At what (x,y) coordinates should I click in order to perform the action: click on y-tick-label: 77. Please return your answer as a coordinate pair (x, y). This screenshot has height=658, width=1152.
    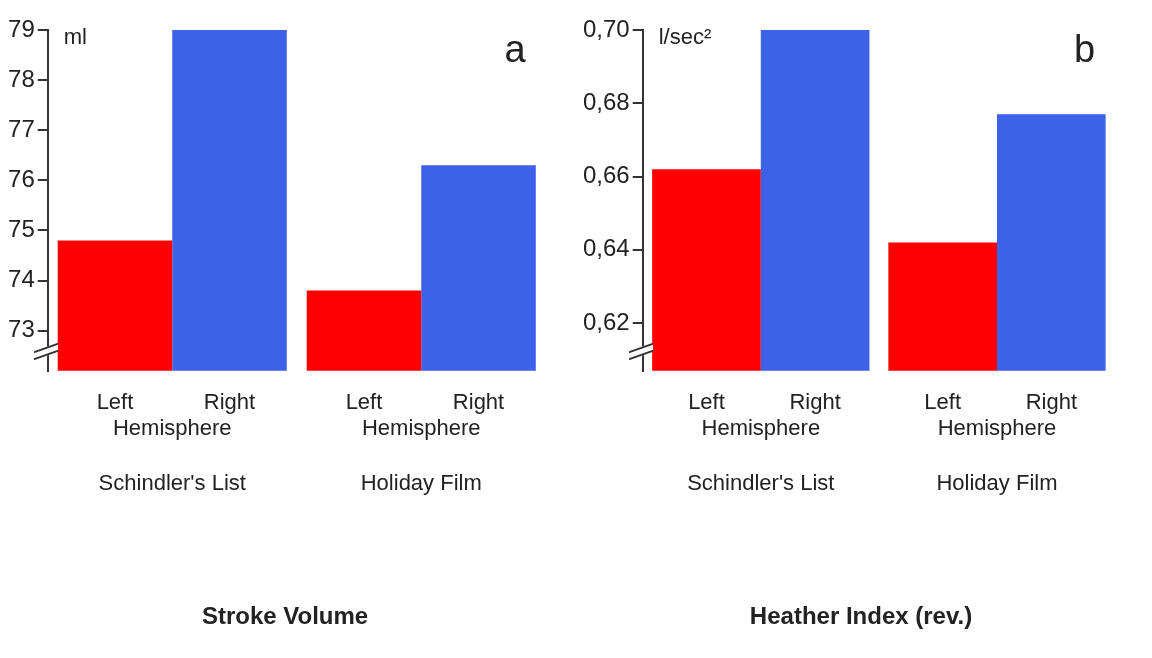
    Looking at the image, I should click on (21, 128).